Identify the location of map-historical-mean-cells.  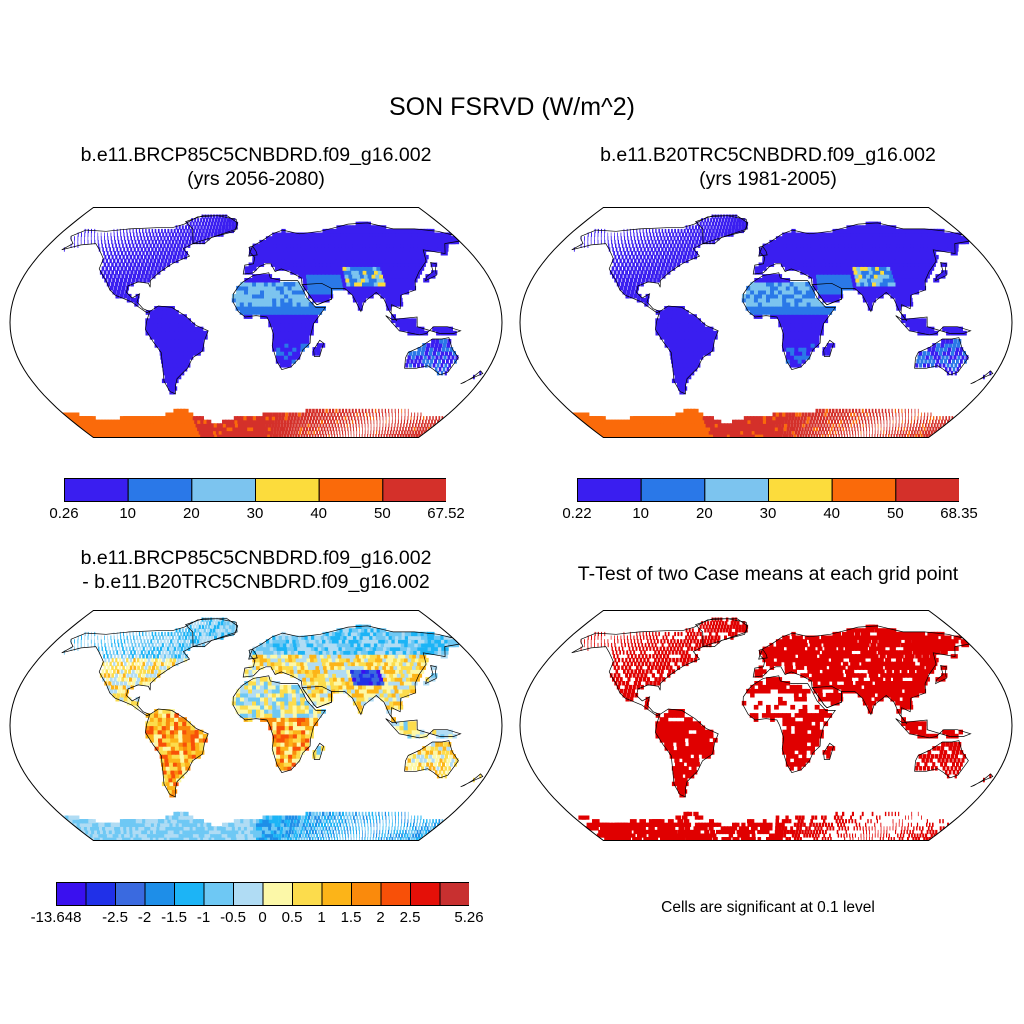
(781, 326).